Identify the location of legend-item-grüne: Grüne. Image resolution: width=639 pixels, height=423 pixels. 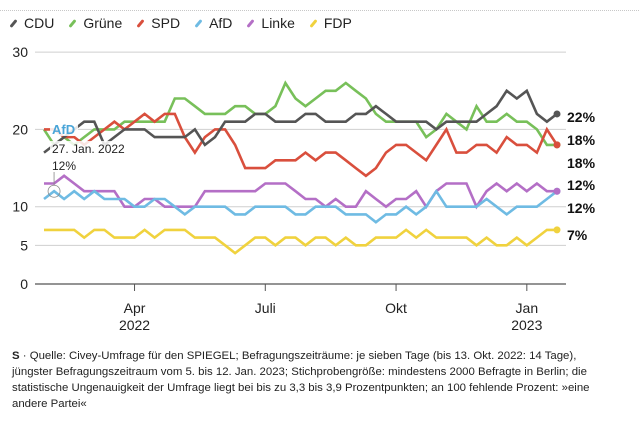
(95, 23).